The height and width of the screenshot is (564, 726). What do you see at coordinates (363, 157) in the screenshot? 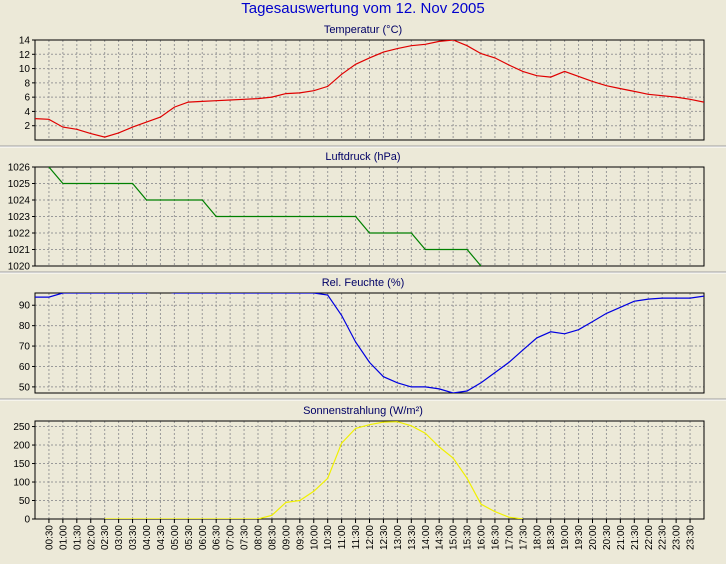
I see `panel-title-pressure: Luftdruck (hPa)` at bounding box center [363, 157].